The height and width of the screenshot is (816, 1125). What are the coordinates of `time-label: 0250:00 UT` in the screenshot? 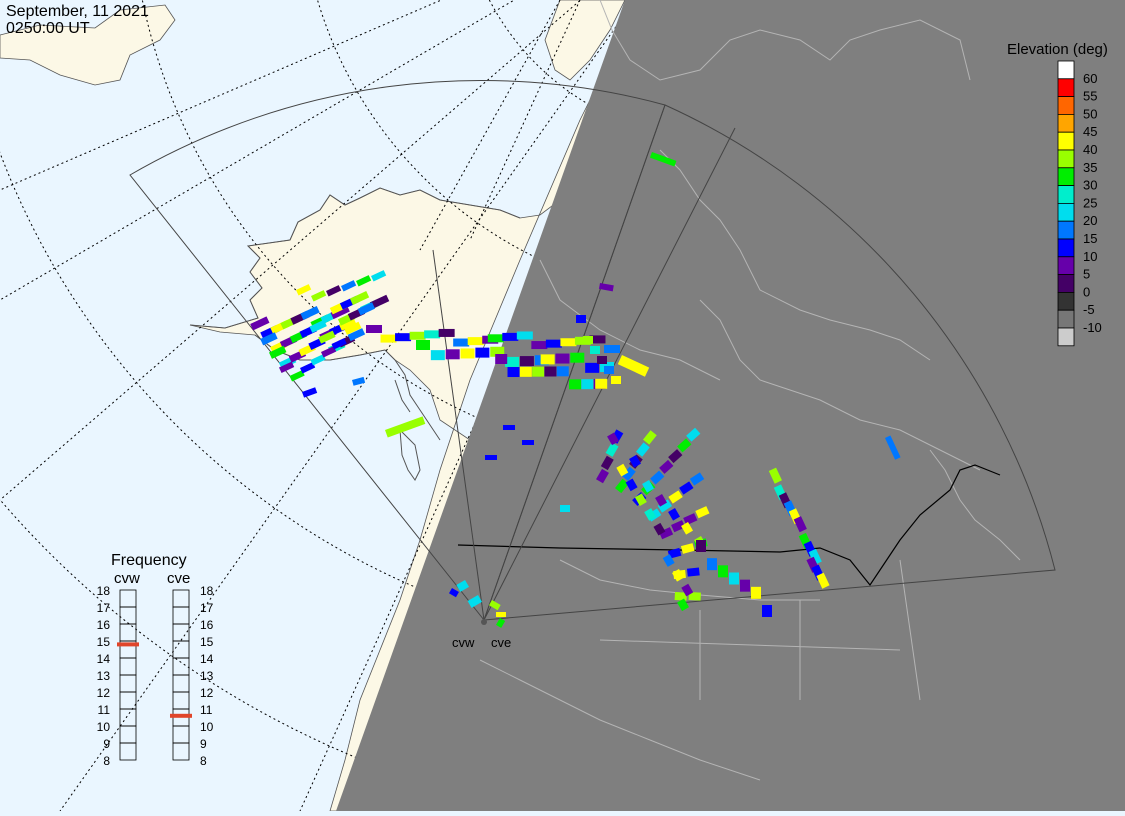 It's located at (48, 28).